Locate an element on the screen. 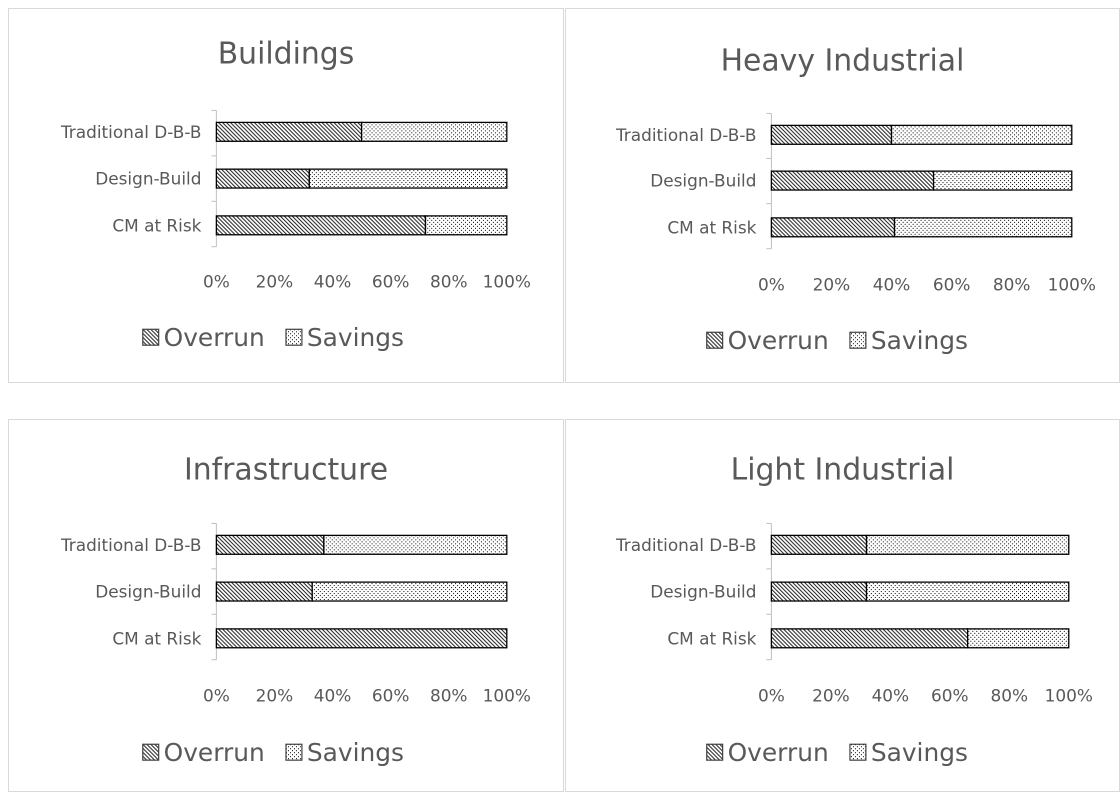 The height and width of the screenshot is (792, 1120). chart-title: Heavy Industrial is located at coordinates (843, 61).